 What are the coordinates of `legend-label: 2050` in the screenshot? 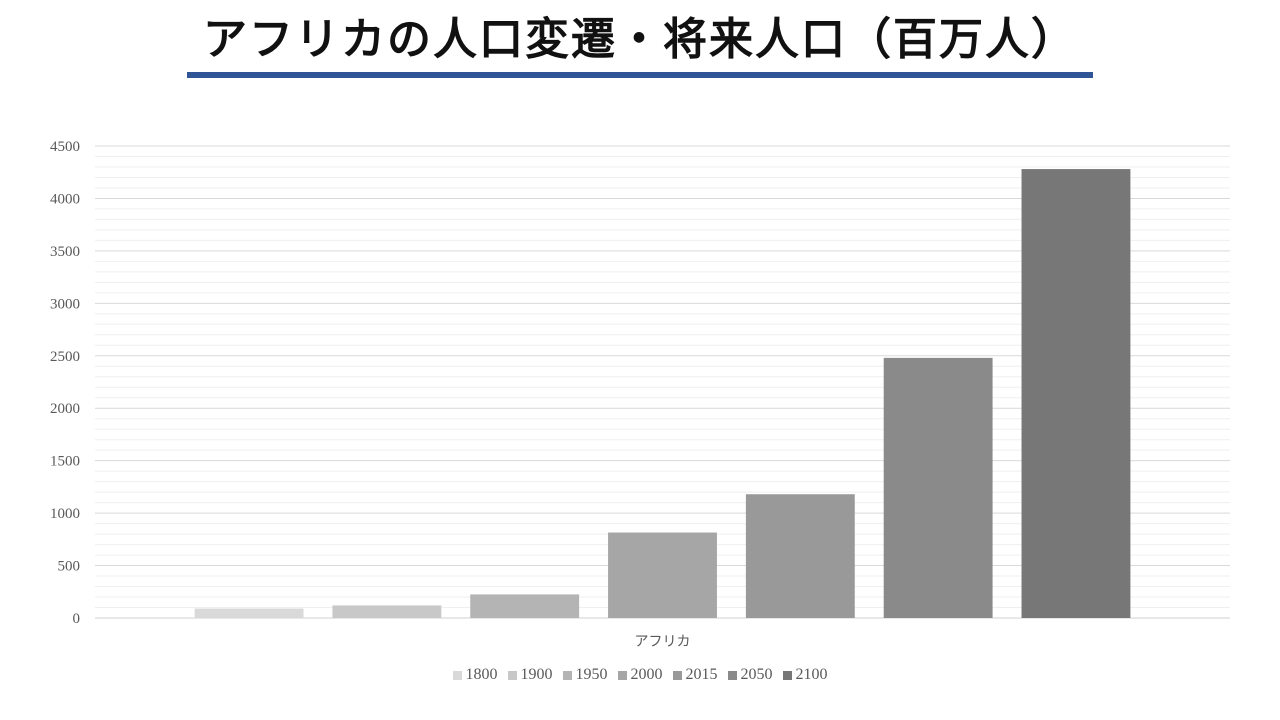 It's located at (756, 674).